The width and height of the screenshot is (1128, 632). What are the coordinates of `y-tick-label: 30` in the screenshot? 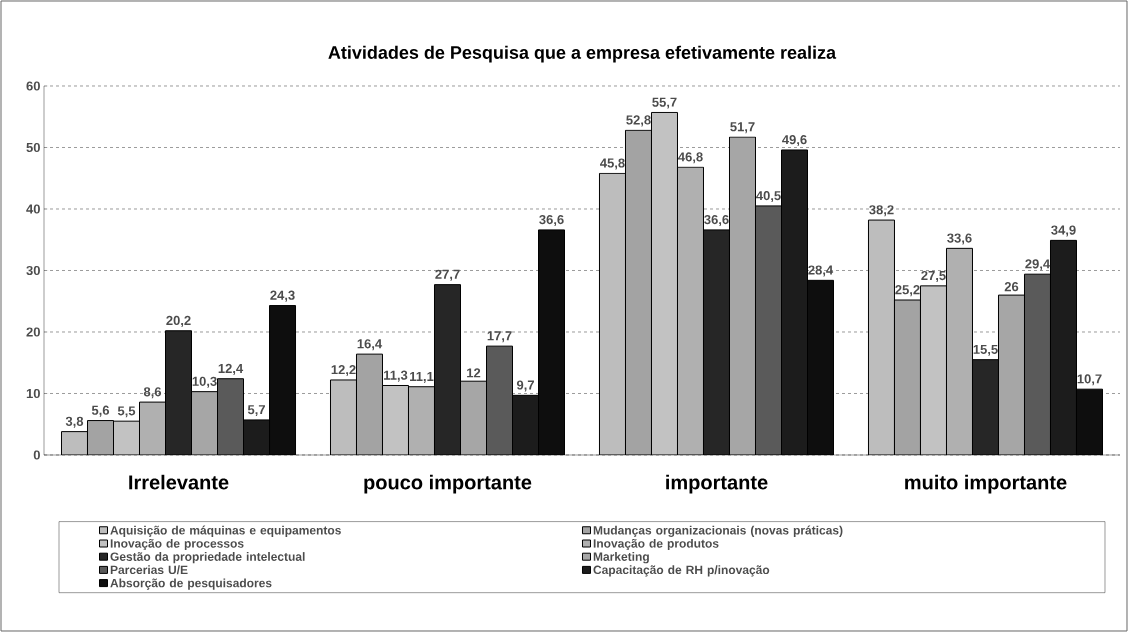 It's located at (33, 270).